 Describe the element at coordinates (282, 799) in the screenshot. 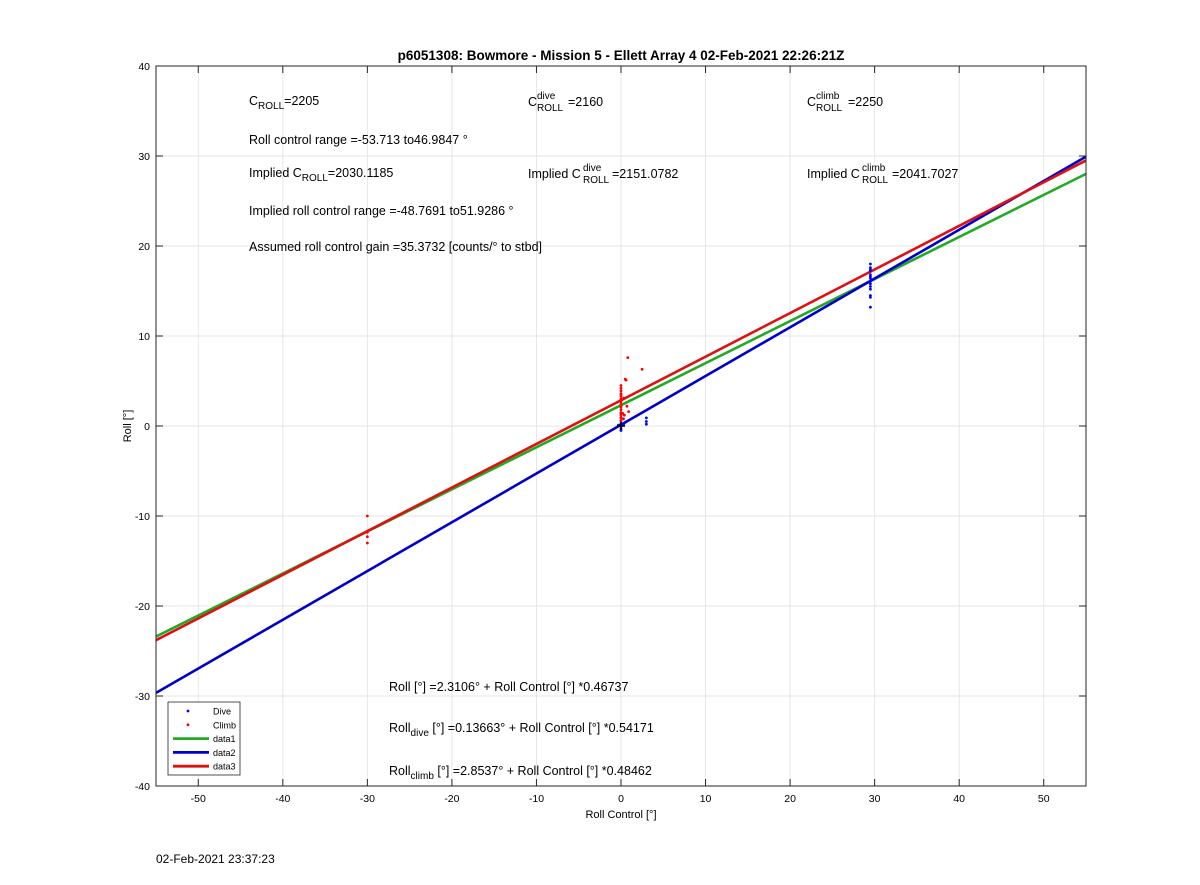

I see `x-tick-label: -40` at that location.